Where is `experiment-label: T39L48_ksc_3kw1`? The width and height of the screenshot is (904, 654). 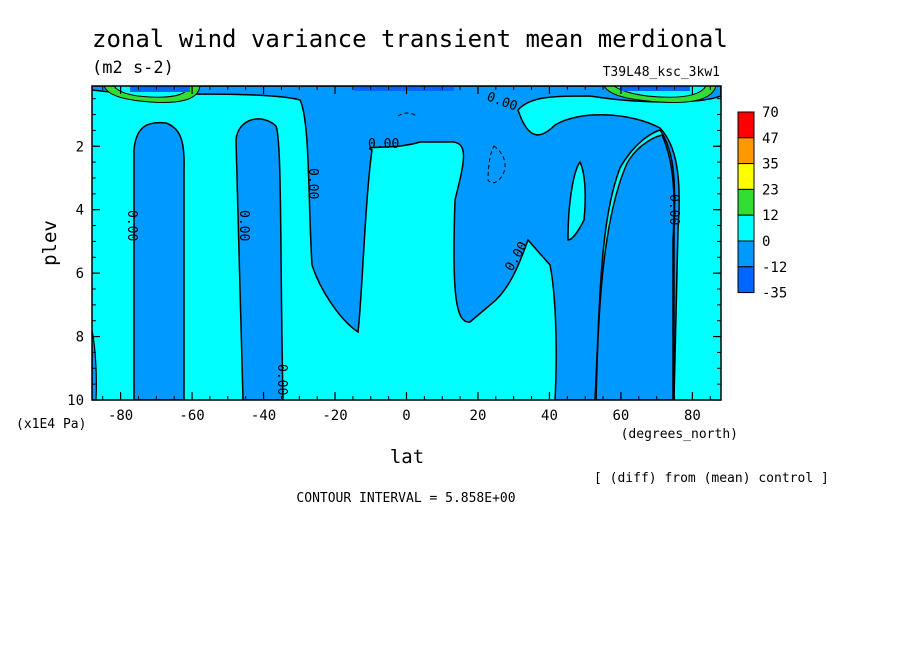
experiment-label: T39L48_ksc_3kw1 is located at coordinates (661, 72).